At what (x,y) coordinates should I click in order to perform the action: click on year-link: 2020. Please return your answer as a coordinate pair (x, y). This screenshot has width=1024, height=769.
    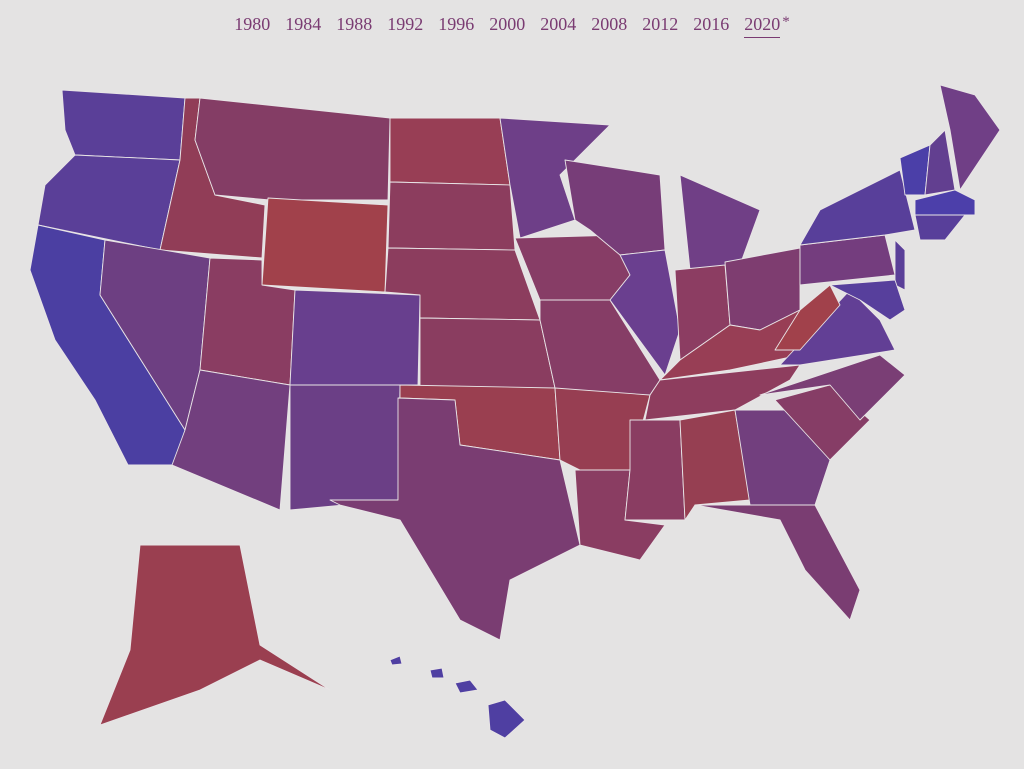
    Looking at the image, I should click on (762, 26).